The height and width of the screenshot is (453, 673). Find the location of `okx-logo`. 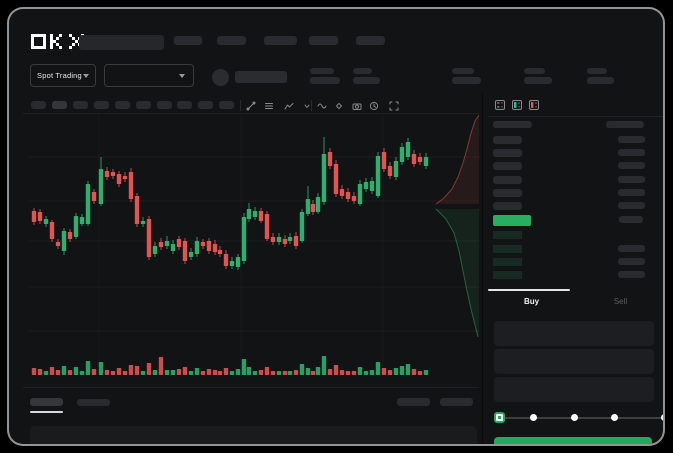

okx-logo is located at coordinates (58, 41).